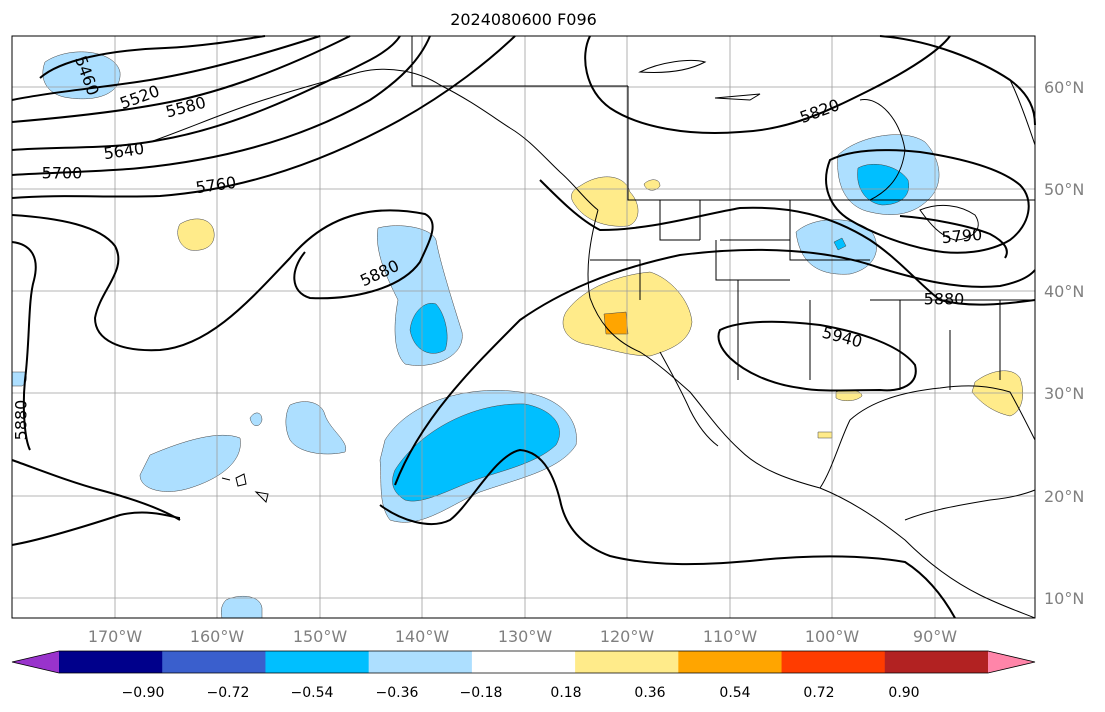 This screenshot has width=1105, height=712. Describe the element at coordinates (1064, 598) in the screenshot. I see `lat-label: 10°N` at that location.